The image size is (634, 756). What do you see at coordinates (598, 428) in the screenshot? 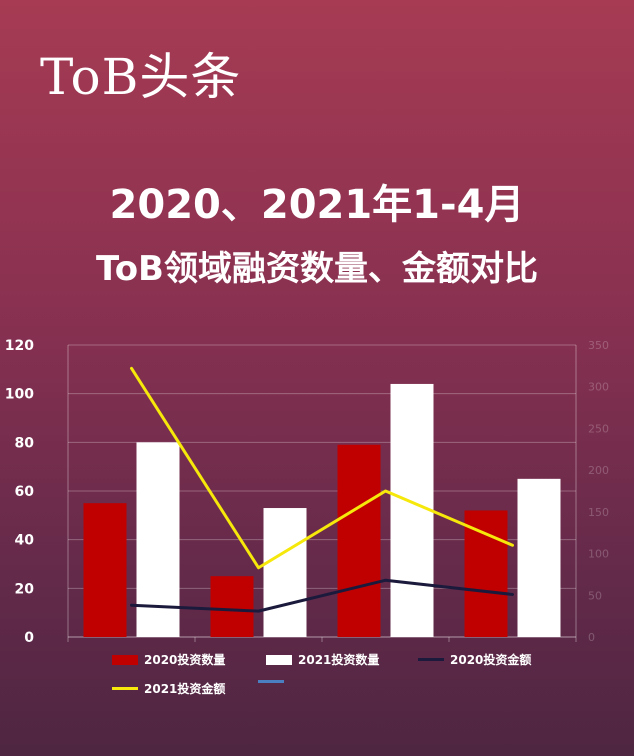
I see `y-right-tick-label: 250` at bounding box center [598, 428].